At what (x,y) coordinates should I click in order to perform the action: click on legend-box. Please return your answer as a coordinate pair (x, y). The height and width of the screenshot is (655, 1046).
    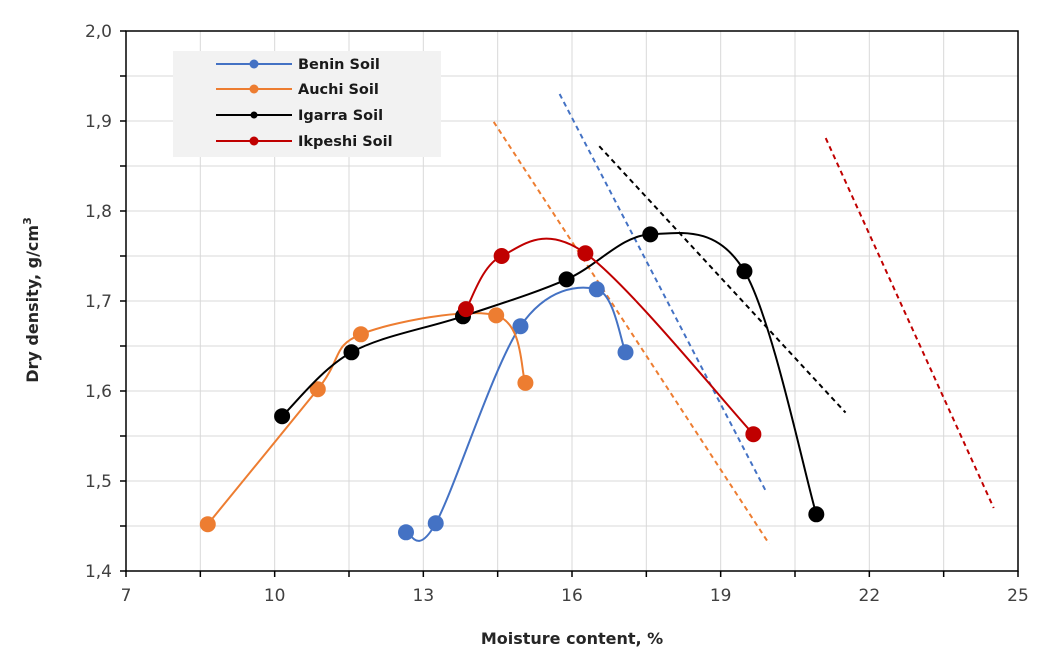
    Looking at the image, I should click on (307, 104).